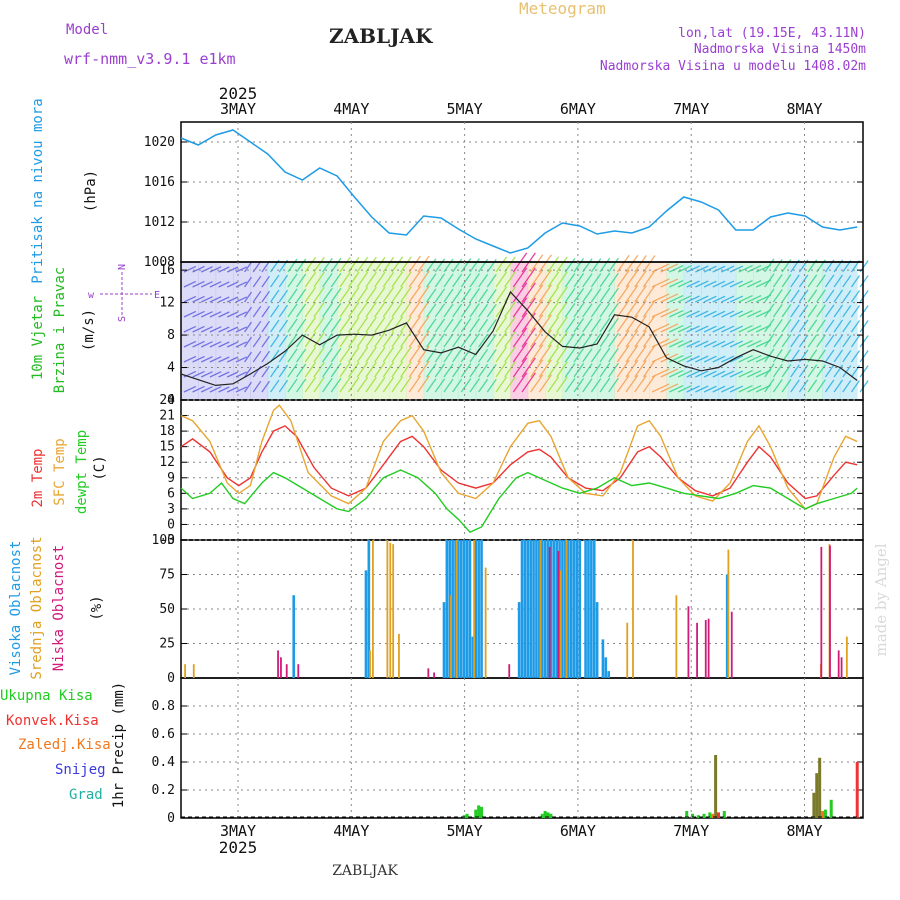 The height and width of the screenshot is (900, 900). Describe the element at coordinates (193, 671) in the screenshot. I see `mid-cloud-bar` at that location.